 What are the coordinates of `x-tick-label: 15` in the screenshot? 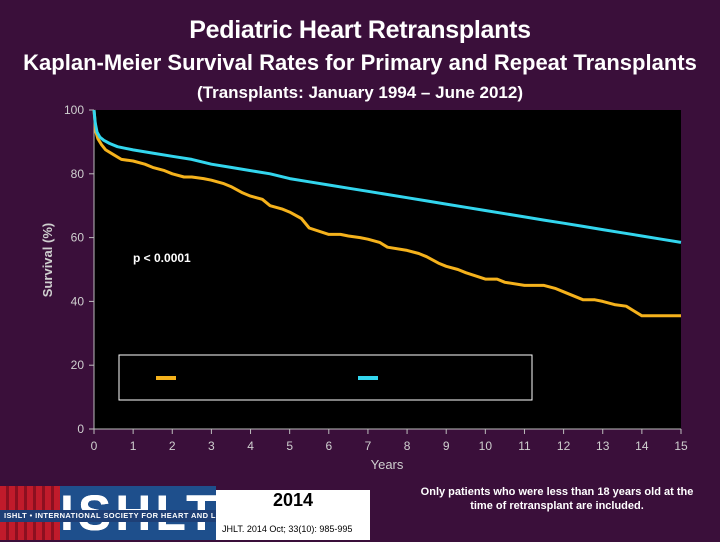 It's located at (681, 446).